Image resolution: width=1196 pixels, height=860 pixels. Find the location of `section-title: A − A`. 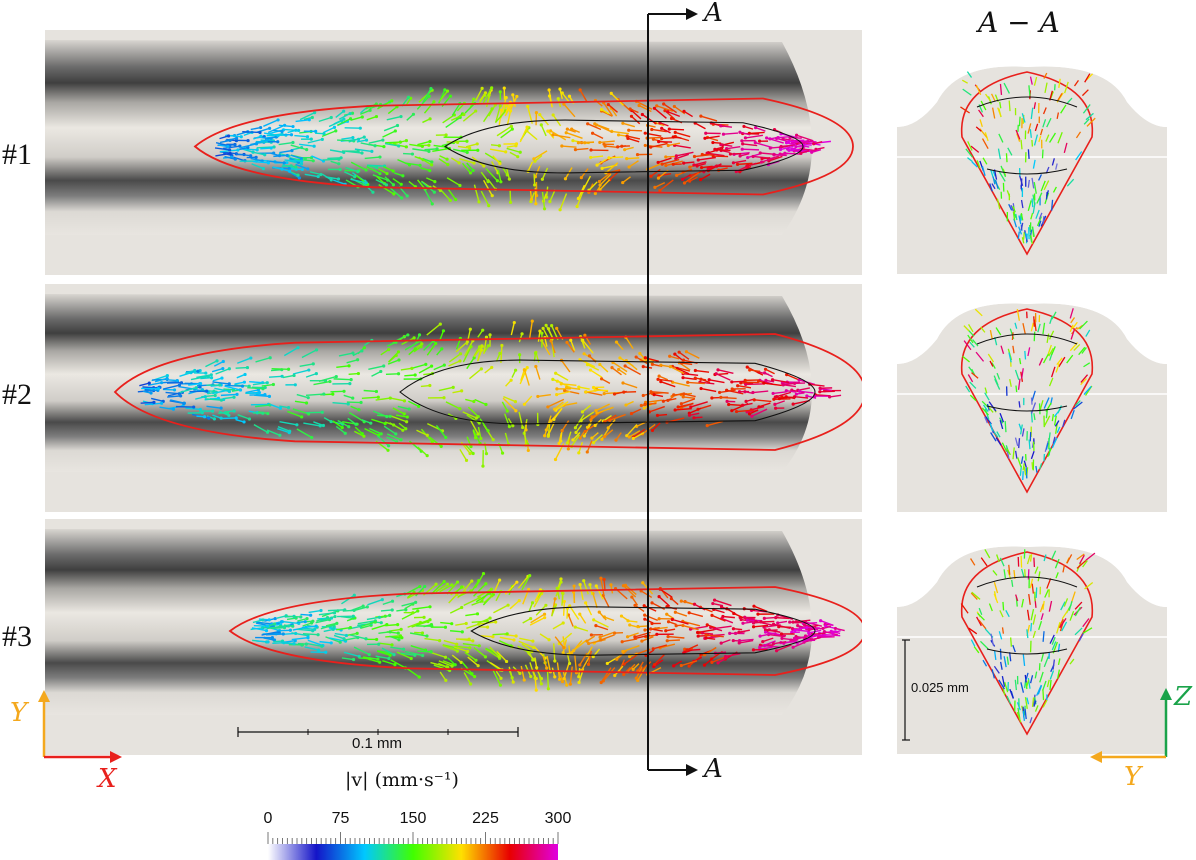

section-title: A − A is located at coordinates (1019, 22).